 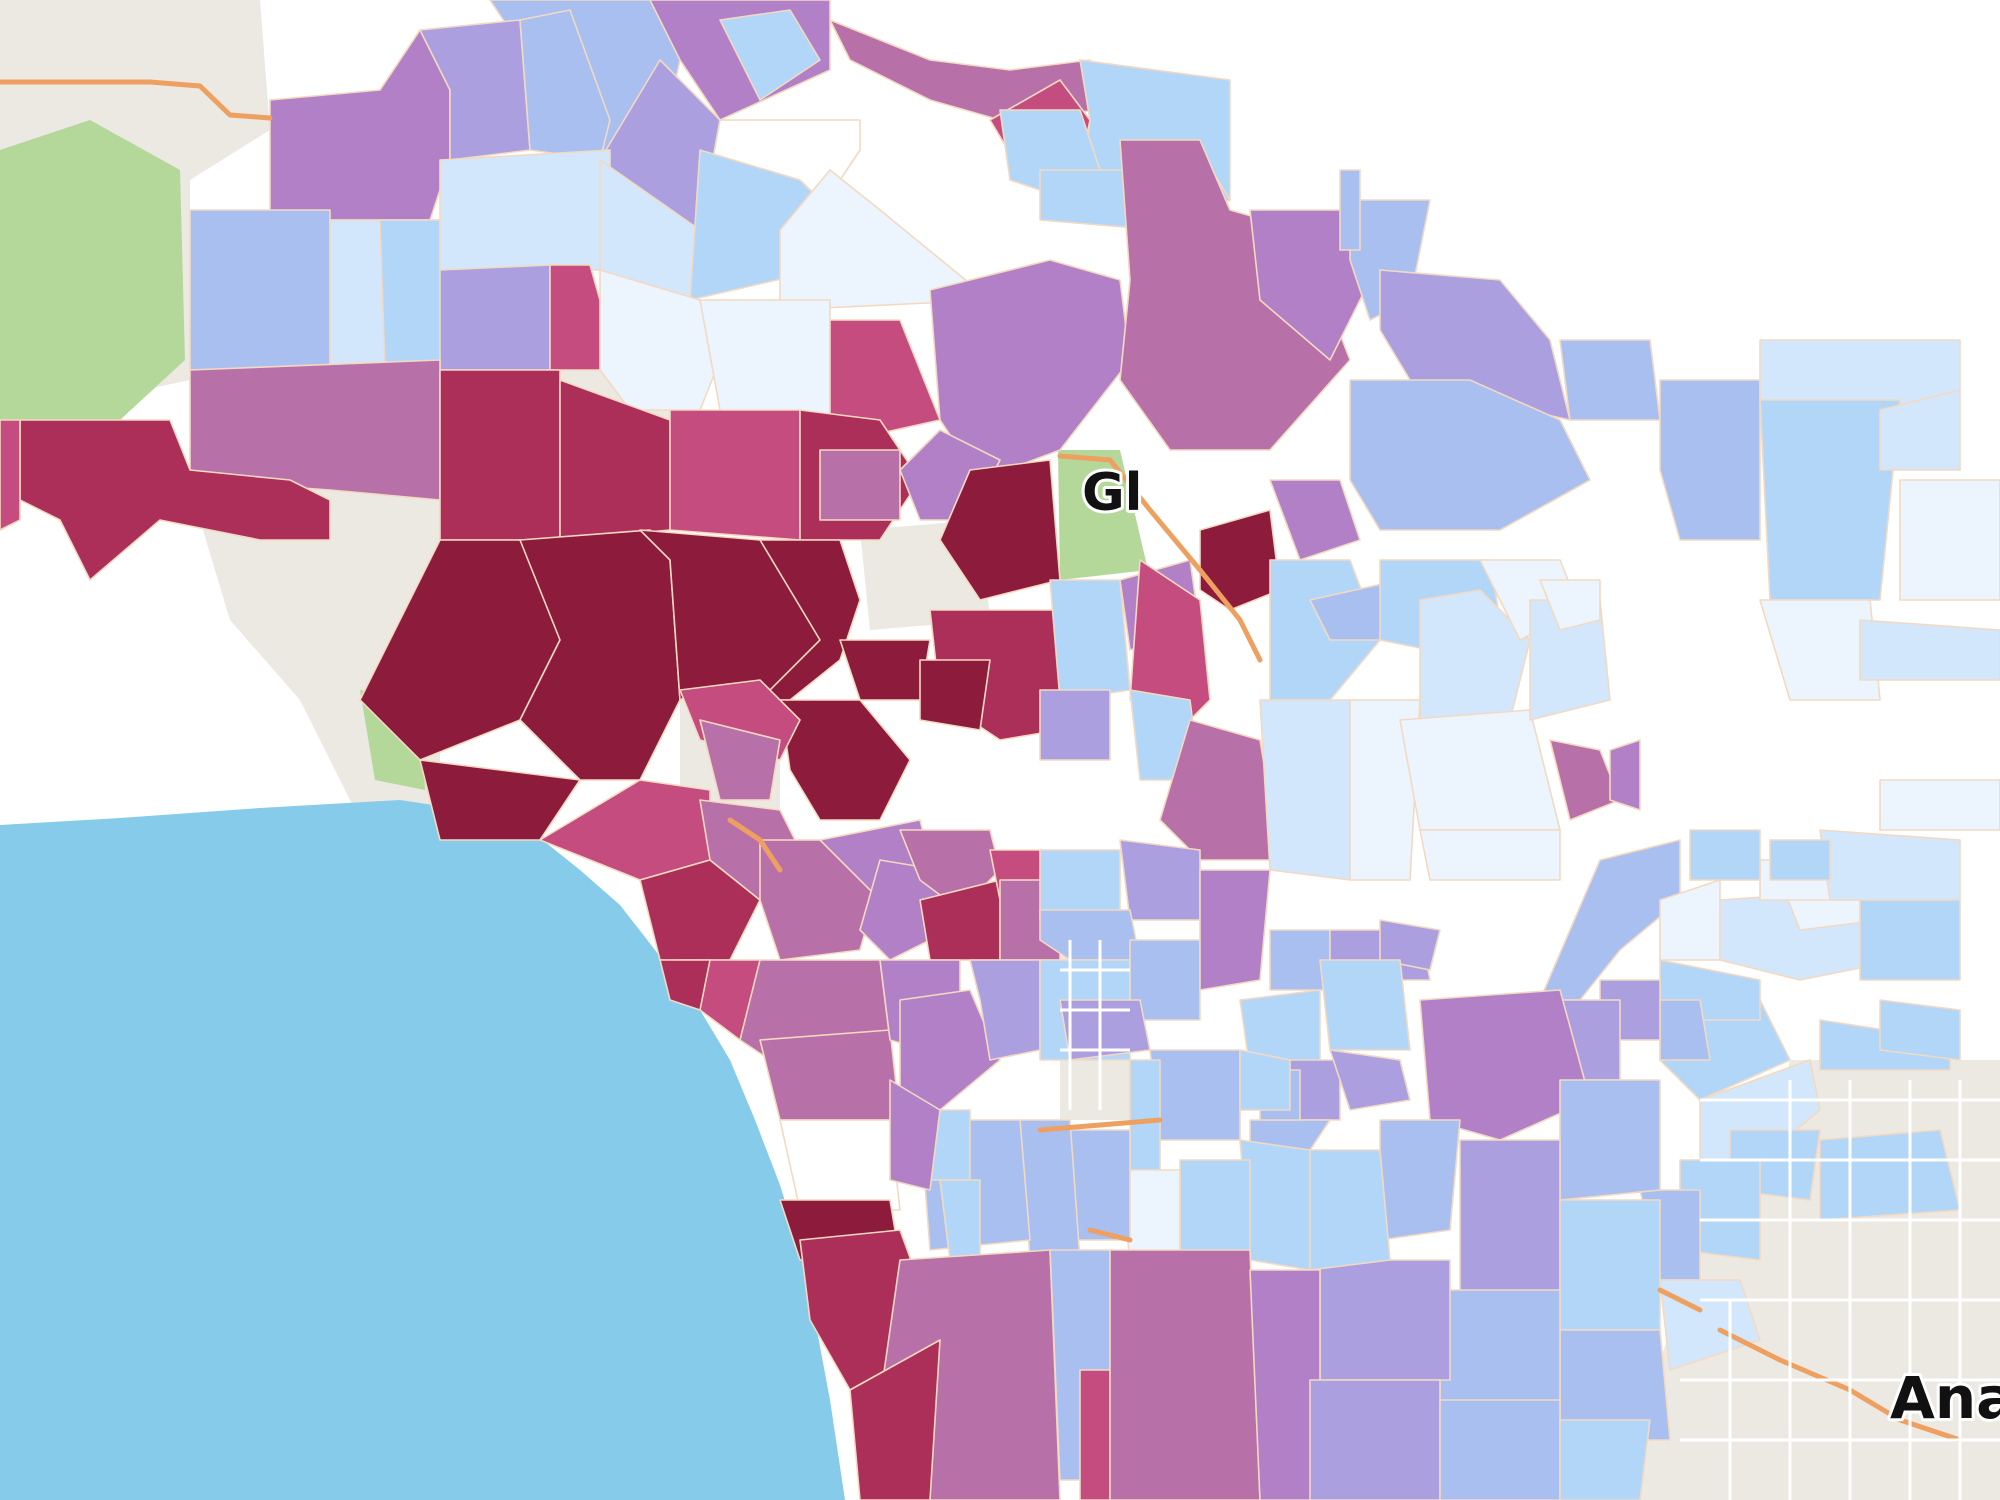 What do you see at coordinates (1945, 1398) in the screenshot?
I see `city-label-anaheim: Ana` at bounding box center [1945, 1398].